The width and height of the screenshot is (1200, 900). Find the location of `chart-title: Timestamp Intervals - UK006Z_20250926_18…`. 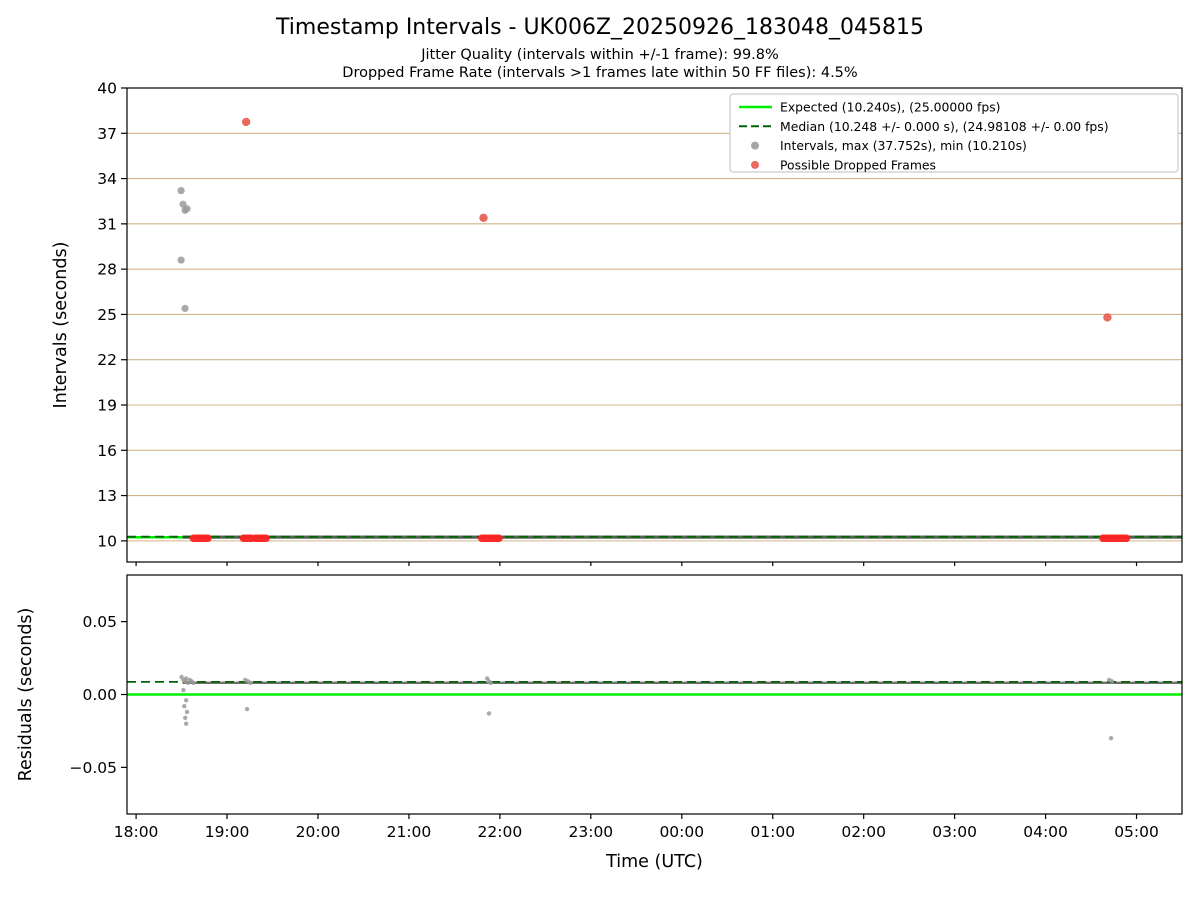

chart-title: Timestamp Intervals - UK006Z_20250926_18… is located at coordinates (600, 27).